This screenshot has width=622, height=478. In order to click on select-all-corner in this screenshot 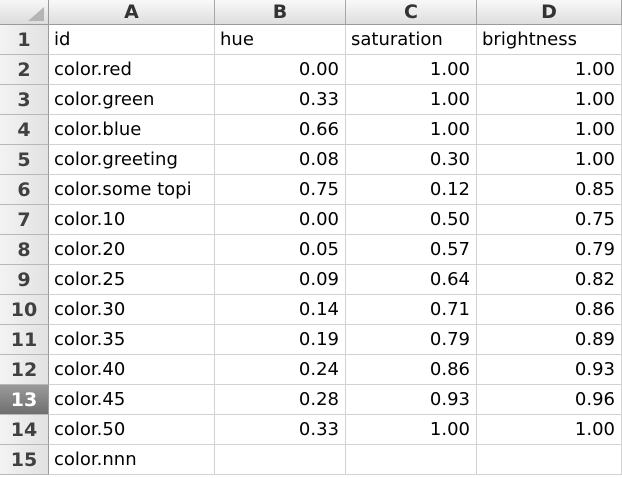, I will do `click(24, 12)`.